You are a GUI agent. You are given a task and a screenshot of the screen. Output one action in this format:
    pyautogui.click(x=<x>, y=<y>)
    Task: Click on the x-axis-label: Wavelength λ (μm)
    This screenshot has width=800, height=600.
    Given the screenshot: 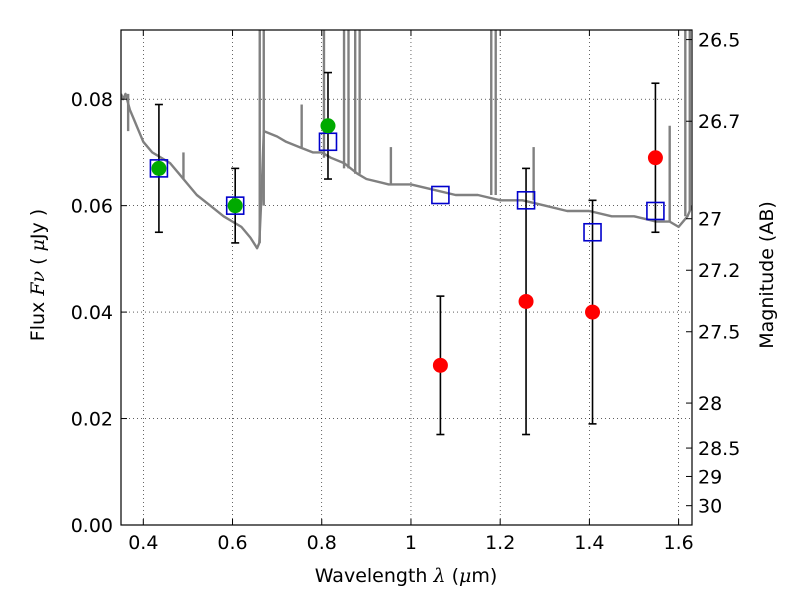 What is the action you would take?
    pyautogui.click(x=406, y=576)
    